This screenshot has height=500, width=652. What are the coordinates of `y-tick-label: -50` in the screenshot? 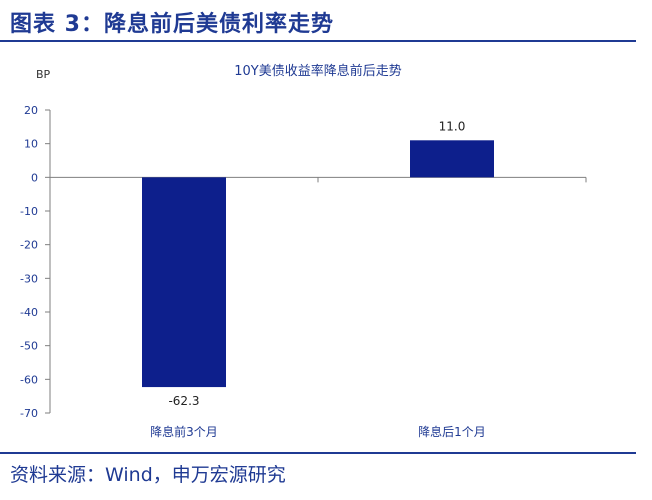 It's located at (29, 346).